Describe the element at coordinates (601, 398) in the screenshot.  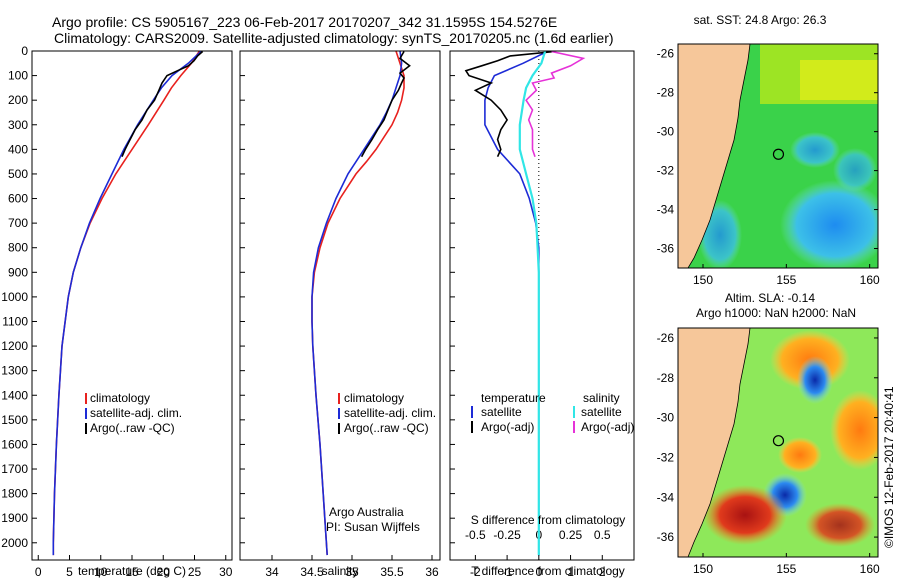
I see `legend-heading-salinity: salinity` at that location.